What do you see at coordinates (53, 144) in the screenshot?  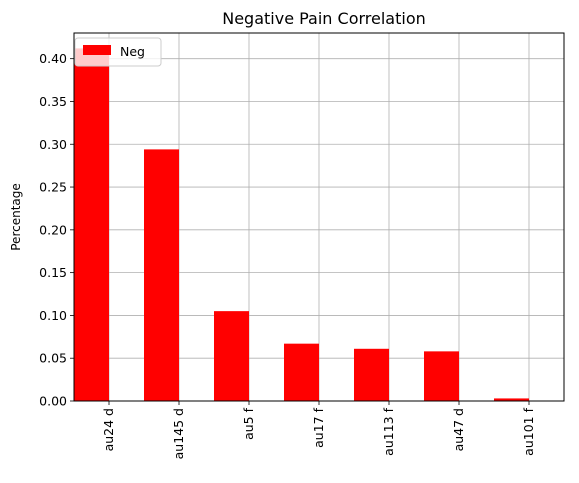 I see `y-tick-label: 0.30` at bounding box center [53, 144].